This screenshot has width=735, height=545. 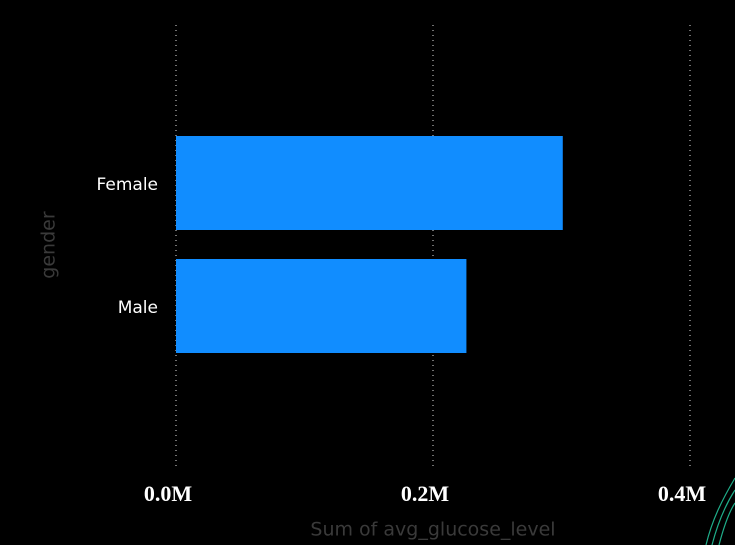 What do you see at coordinates (425, 493) in the screenshot?
I see `x-tick-label: 0.2M` at bounding box center [425, 493].